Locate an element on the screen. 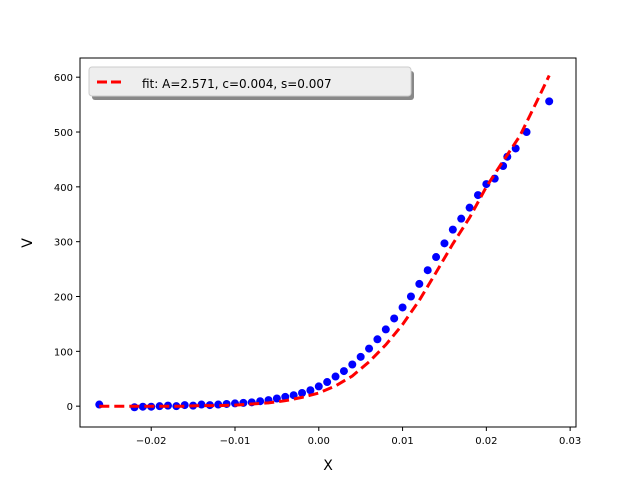 The image size is (640, 480). x-tick-label: 0.01 is located at coordinates (402, 441).